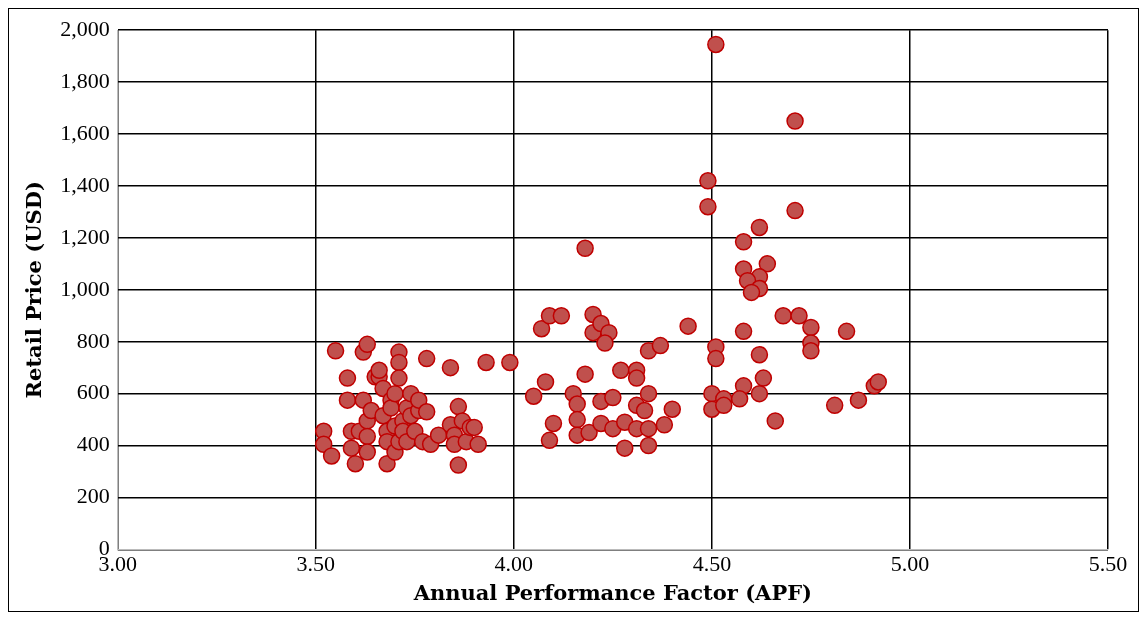 The width and height of the screenshot is (1147, 620). I want to click on y-axis-title: Retail Price (USD), so click(34, 290).